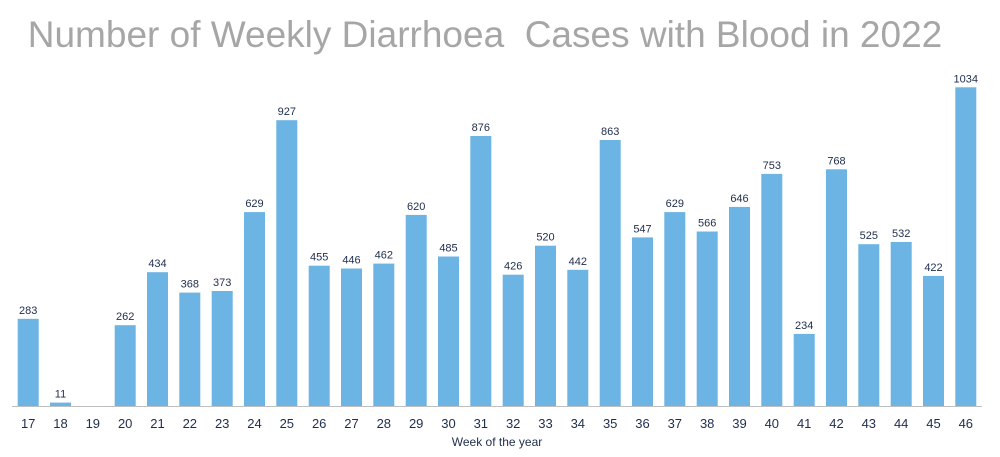  What do you see at coordinates (319, 423) in the screenshot?
I see `x-tick-label: 26` at bounding box center [319, 423].